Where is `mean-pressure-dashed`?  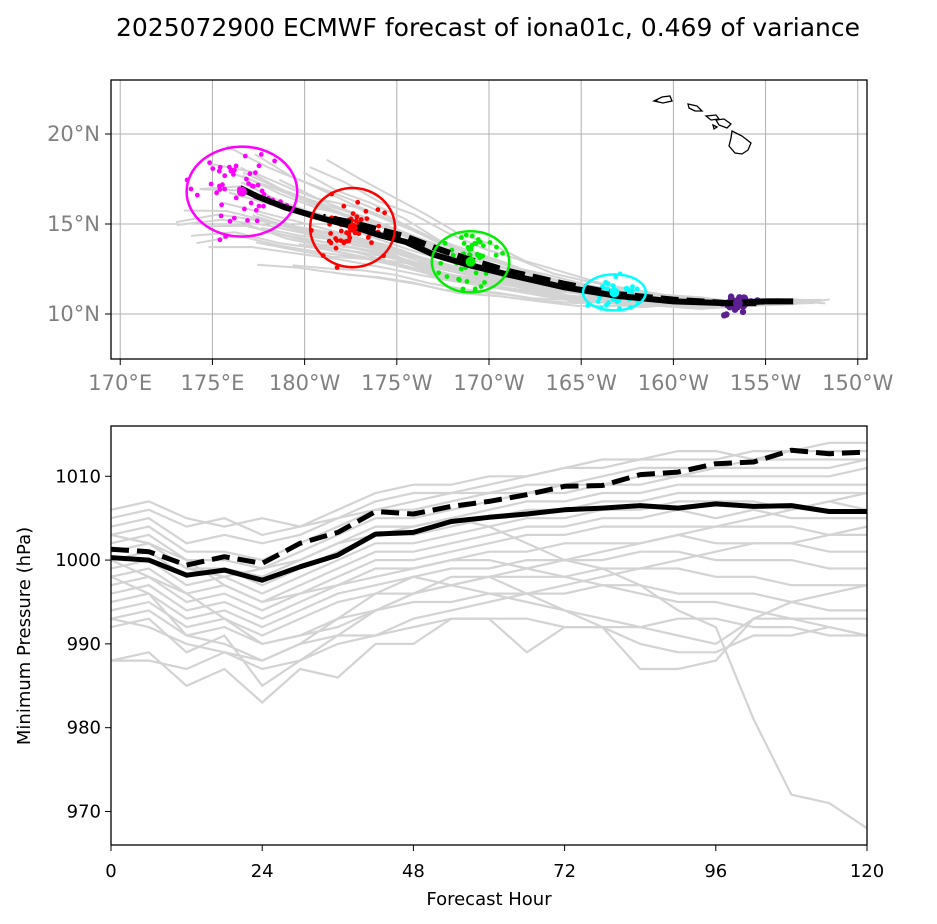
mean-pressure-dashed is located at coordinates (489, 507).